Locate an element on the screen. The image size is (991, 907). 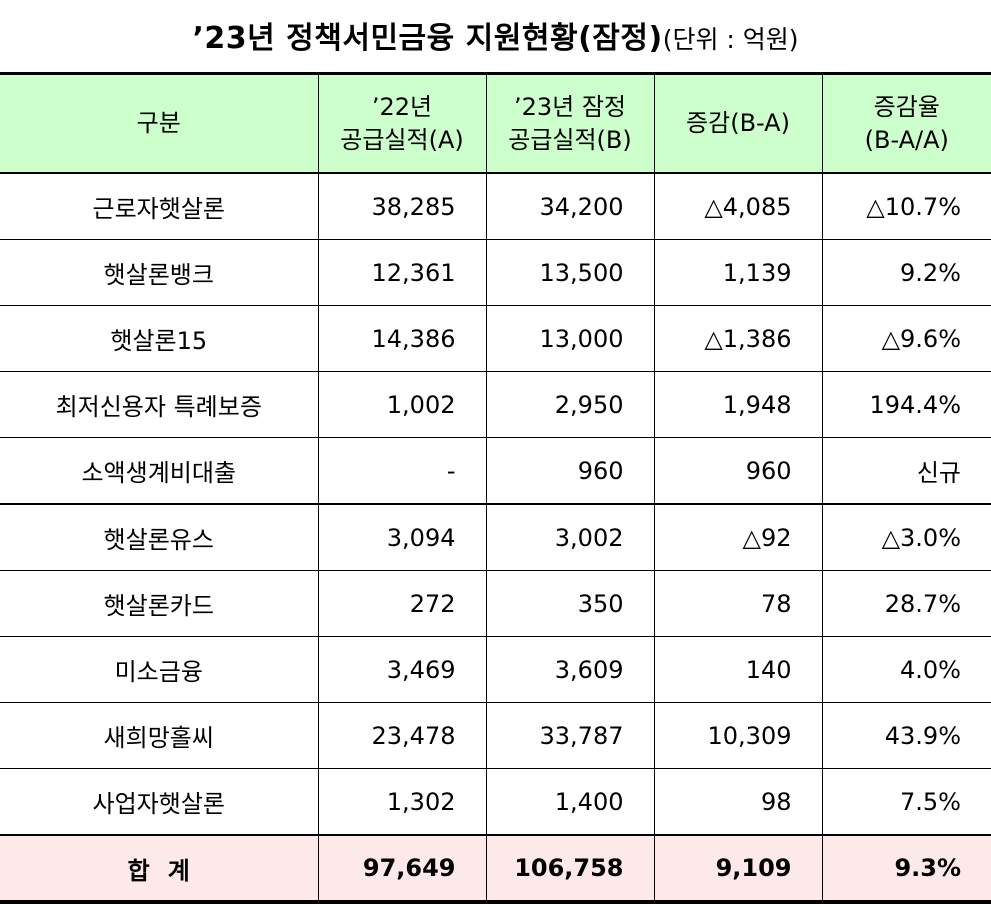
table-row: 햇살론뱅크 12,361 13,500 1,139 9.2% is located at coordinates (495, 272).